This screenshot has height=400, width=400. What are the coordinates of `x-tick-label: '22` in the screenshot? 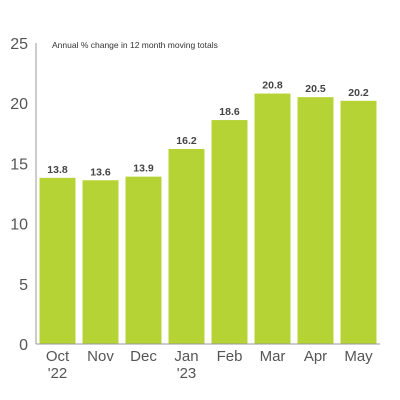 It's located at (58, 373).